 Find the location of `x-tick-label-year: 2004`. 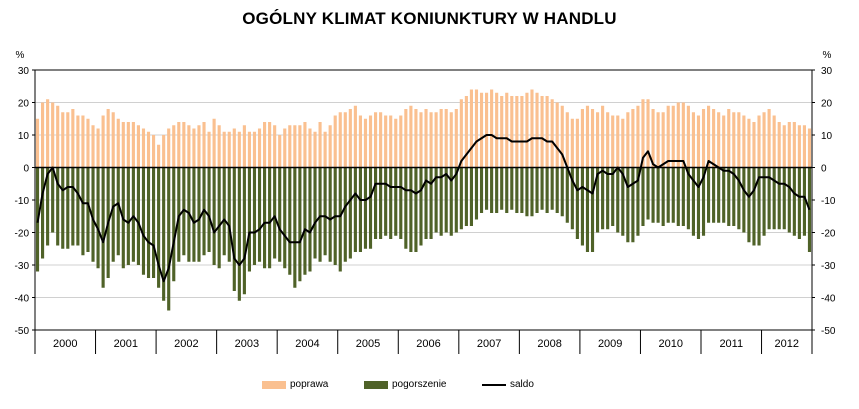

x-tick-label-year: 2004 is located at coordinates (307, 344).